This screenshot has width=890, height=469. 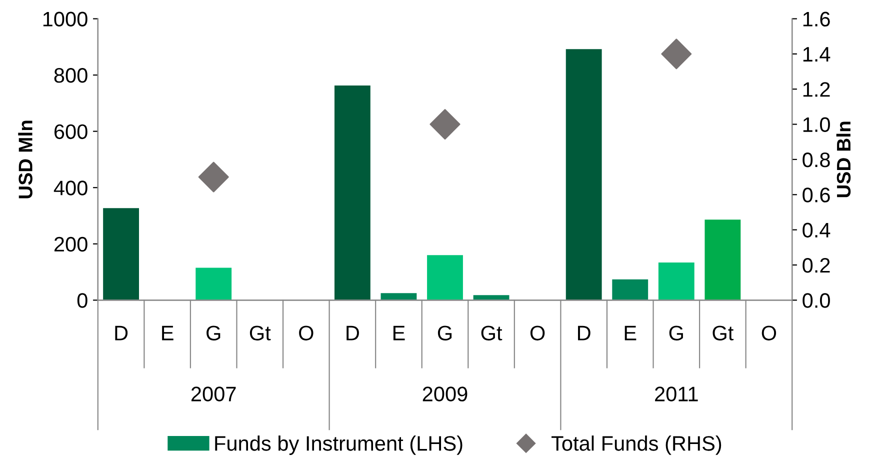 I want to click on y2-axis-title: USD Bln, so click(x=843, y=160).